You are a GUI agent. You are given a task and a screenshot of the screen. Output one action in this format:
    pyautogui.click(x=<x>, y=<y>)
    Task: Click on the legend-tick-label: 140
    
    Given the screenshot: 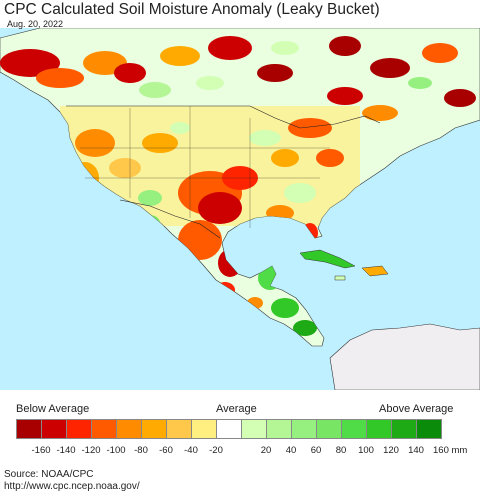 What is the action you would take?
    pyautogui.click(x=416, y=450)
    